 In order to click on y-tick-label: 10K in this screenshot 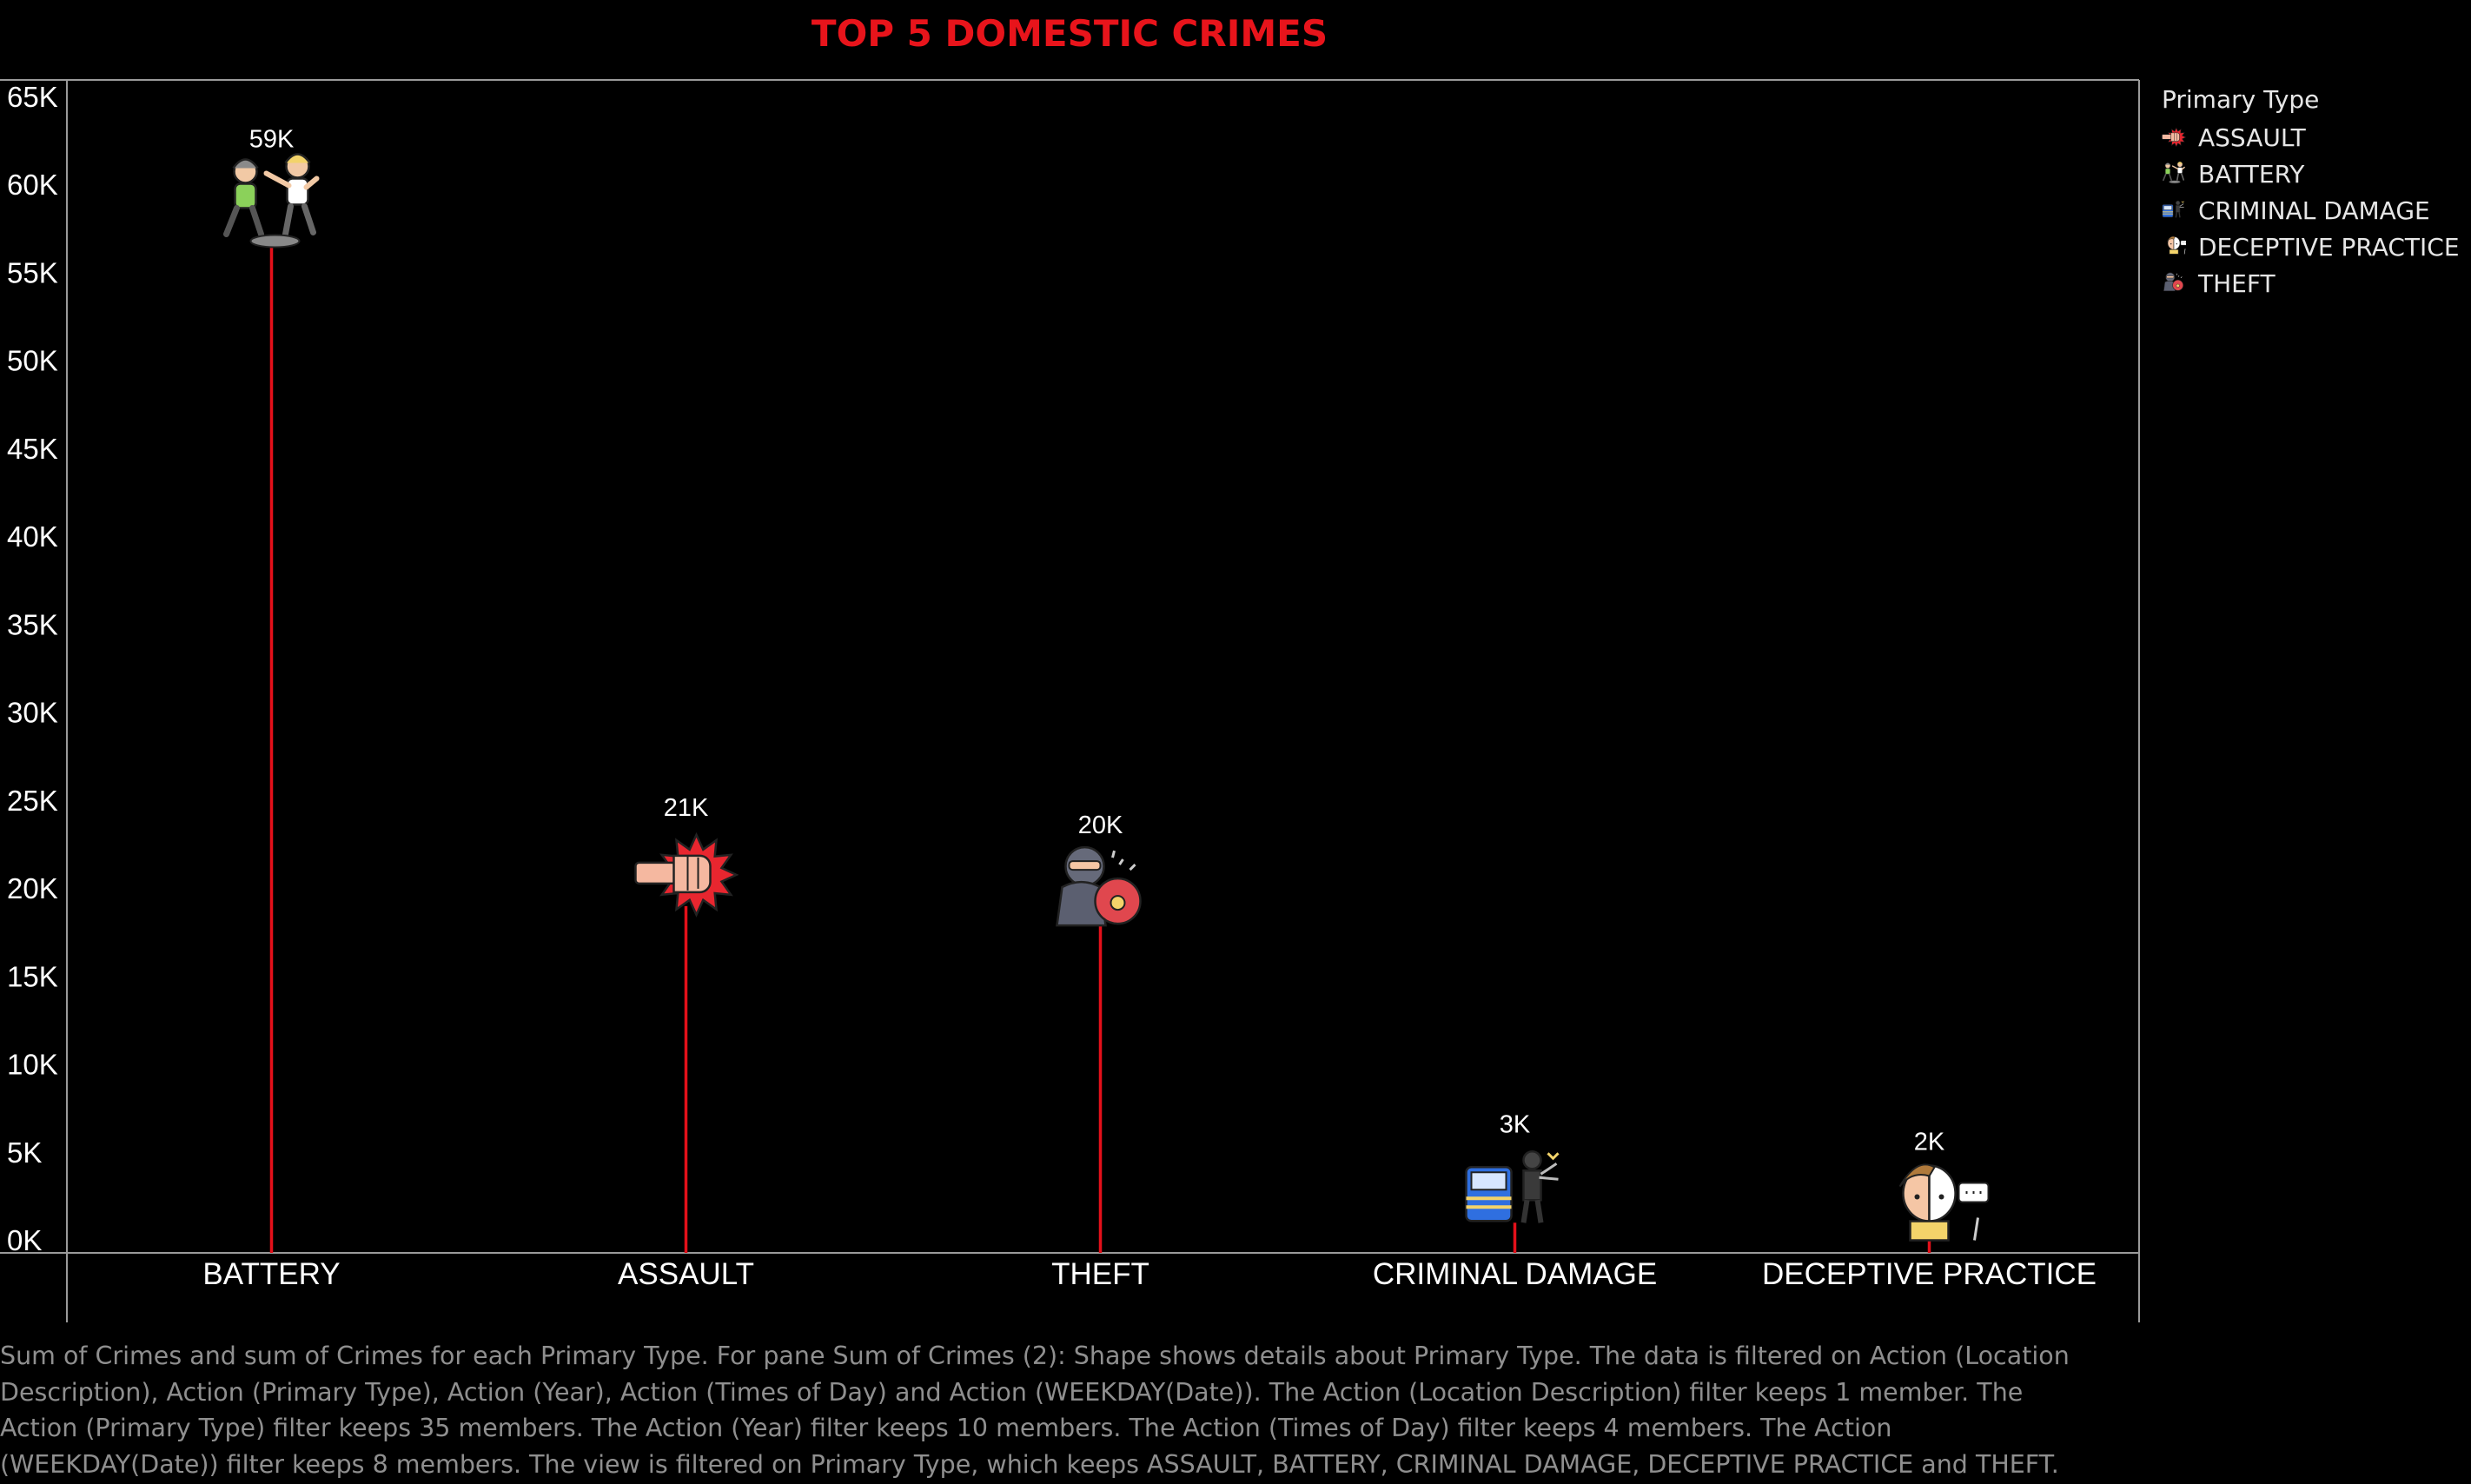, I will do `click(32, 1065)`.